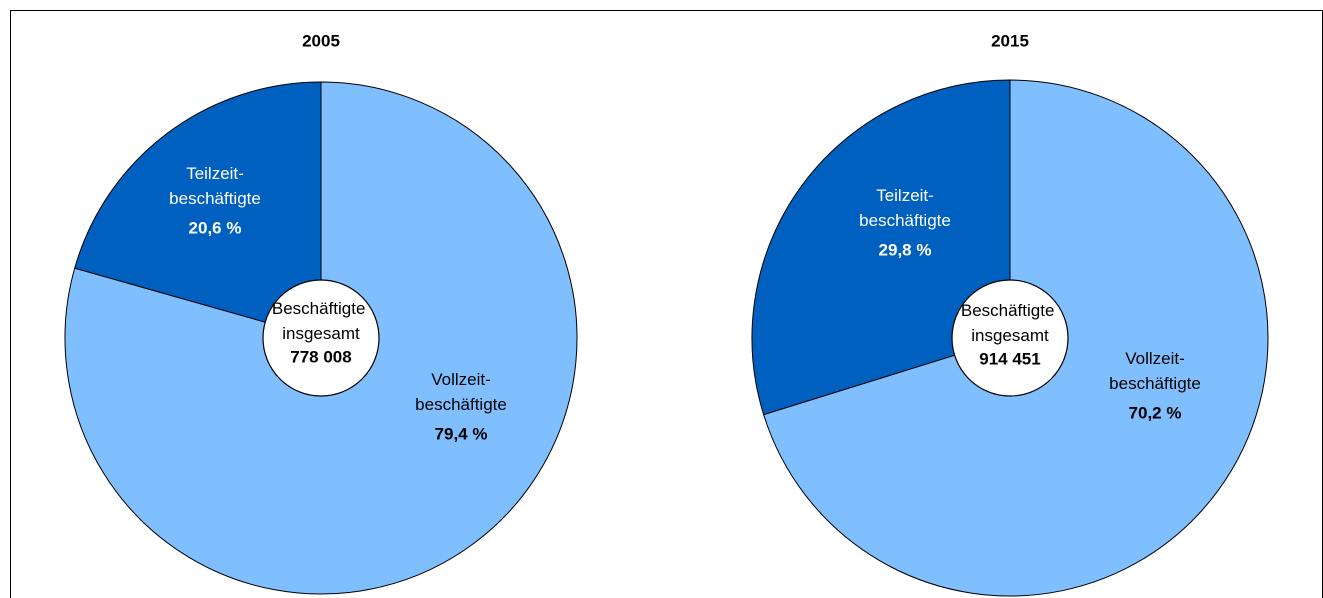 This screenshot has height=598, width=1323. Describe the element at coordinates (461, 433) in the screenshot. I see `slice-value-label: 79,4 %` at that location.